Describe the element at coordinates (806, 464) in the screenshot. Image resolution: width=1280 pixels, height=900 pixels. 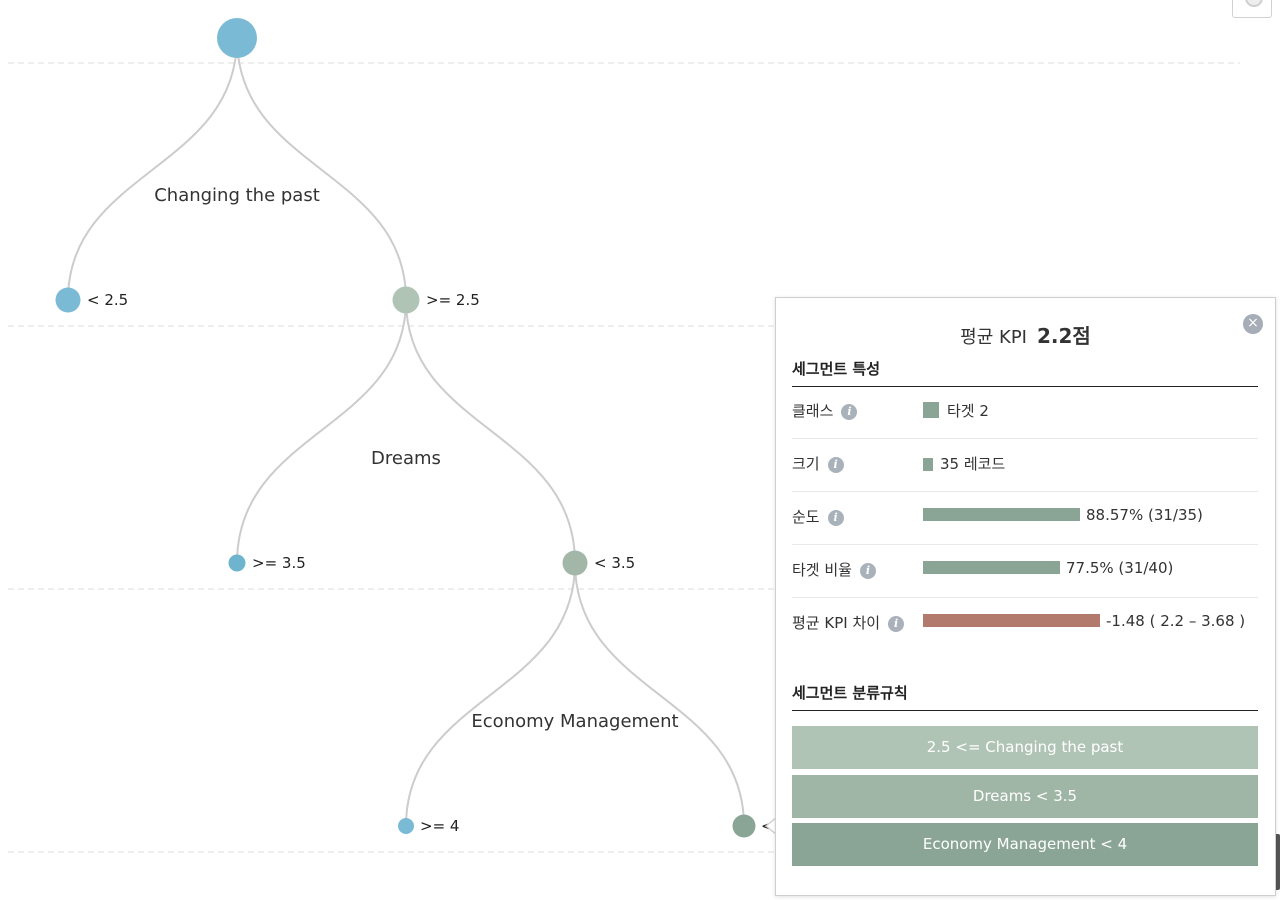
I see `property-label: 크기` at that location.